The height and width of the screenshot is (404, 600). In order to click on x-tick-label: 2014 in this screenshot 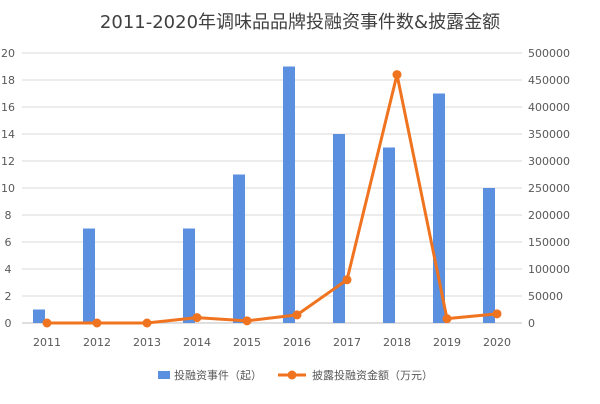, I will do `click(197, 342)`.